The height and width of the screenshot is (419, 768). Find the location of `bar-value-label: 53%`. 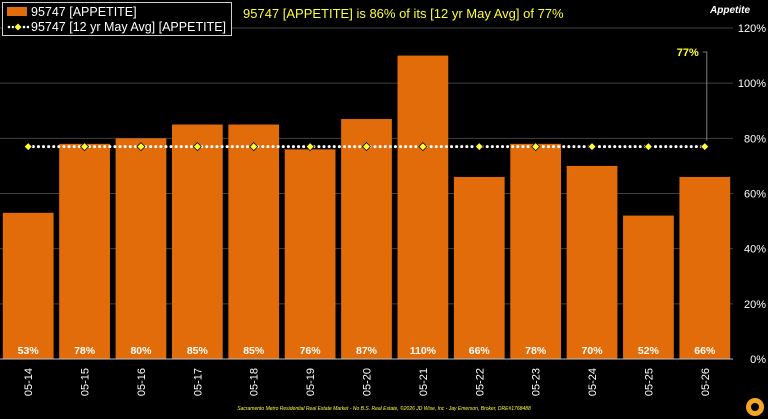

bar-value-label: 53% is located at coordinates (29, 351).